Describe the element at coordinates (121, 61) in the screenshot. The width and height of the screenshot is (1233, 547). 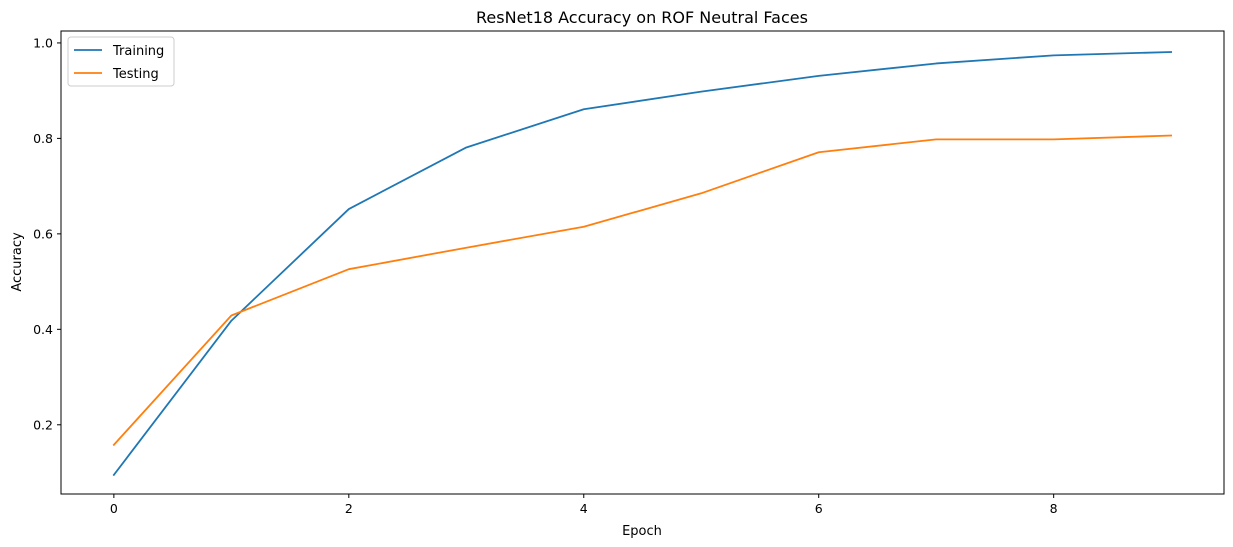
I see `legend: Training Testing` at that location.